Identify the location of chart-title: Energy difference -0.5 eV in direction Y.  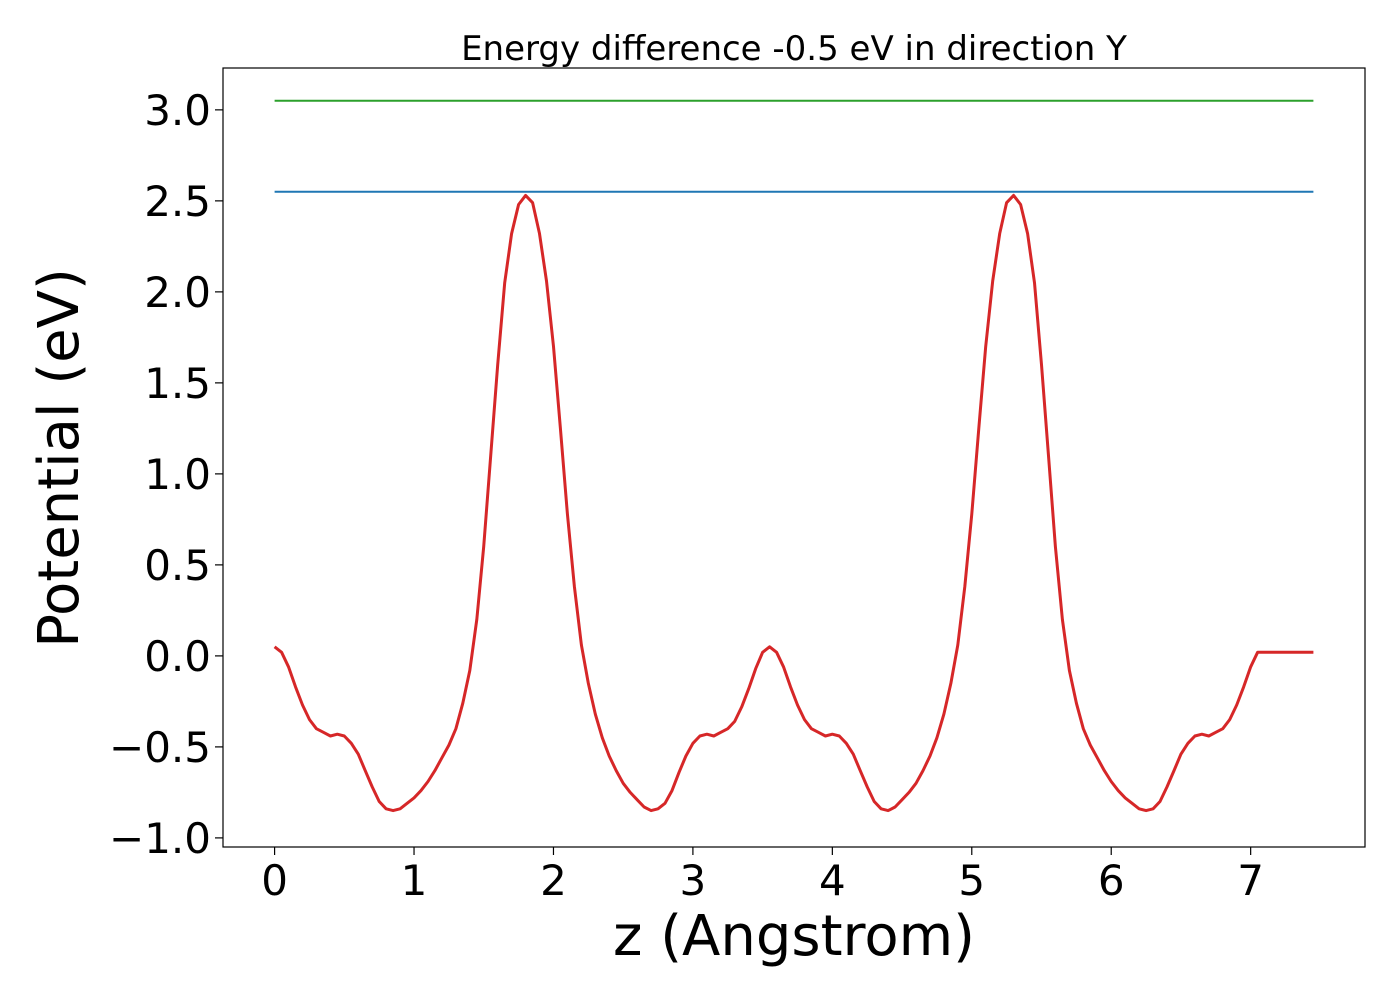
(794, 49).